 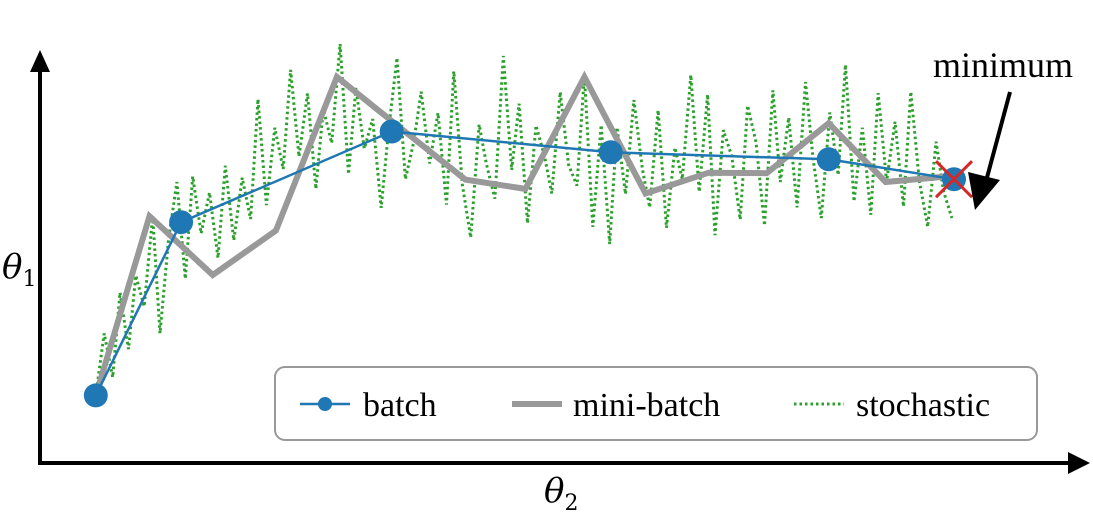 I want to click on x-axis-label: θ2, so click(x=561, y=491).